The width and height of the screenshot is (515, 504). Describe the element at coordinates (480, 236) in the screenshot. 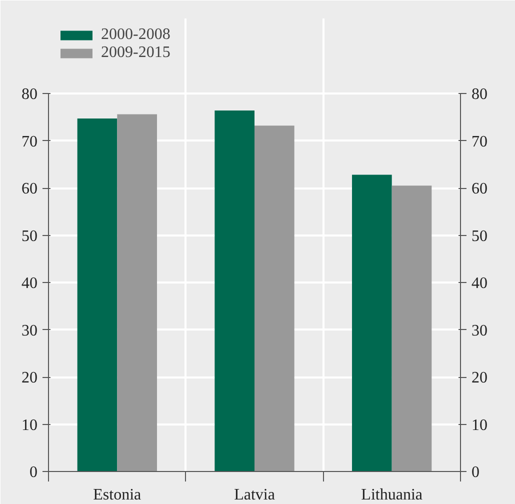

I see `y2-tick-label: 50` at that location.